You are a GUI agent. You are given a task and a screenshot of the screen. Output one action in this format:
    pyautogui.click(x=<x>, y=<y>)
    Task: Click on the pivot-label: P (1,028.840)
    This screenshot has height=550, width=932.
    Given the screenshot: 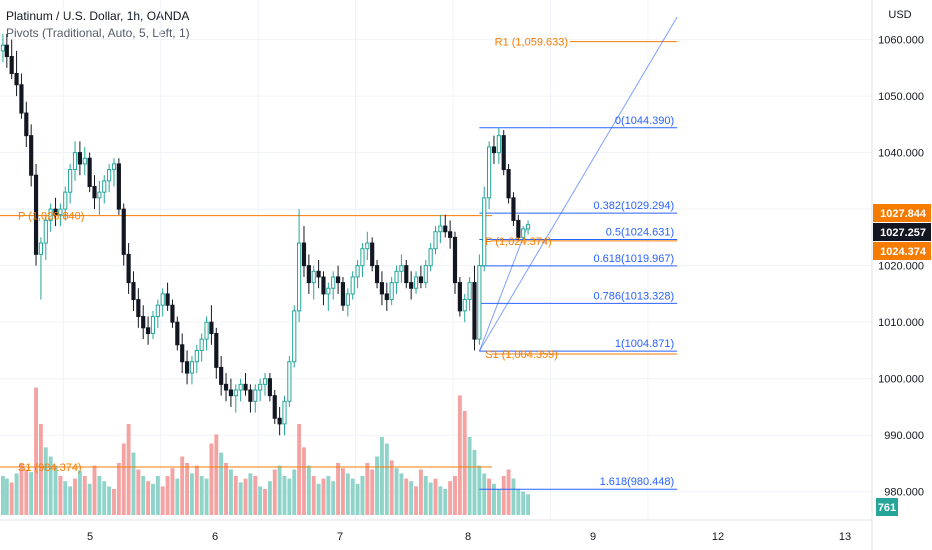 What is the action you would take?
    pyautogui.click(x=51, y=217)
    